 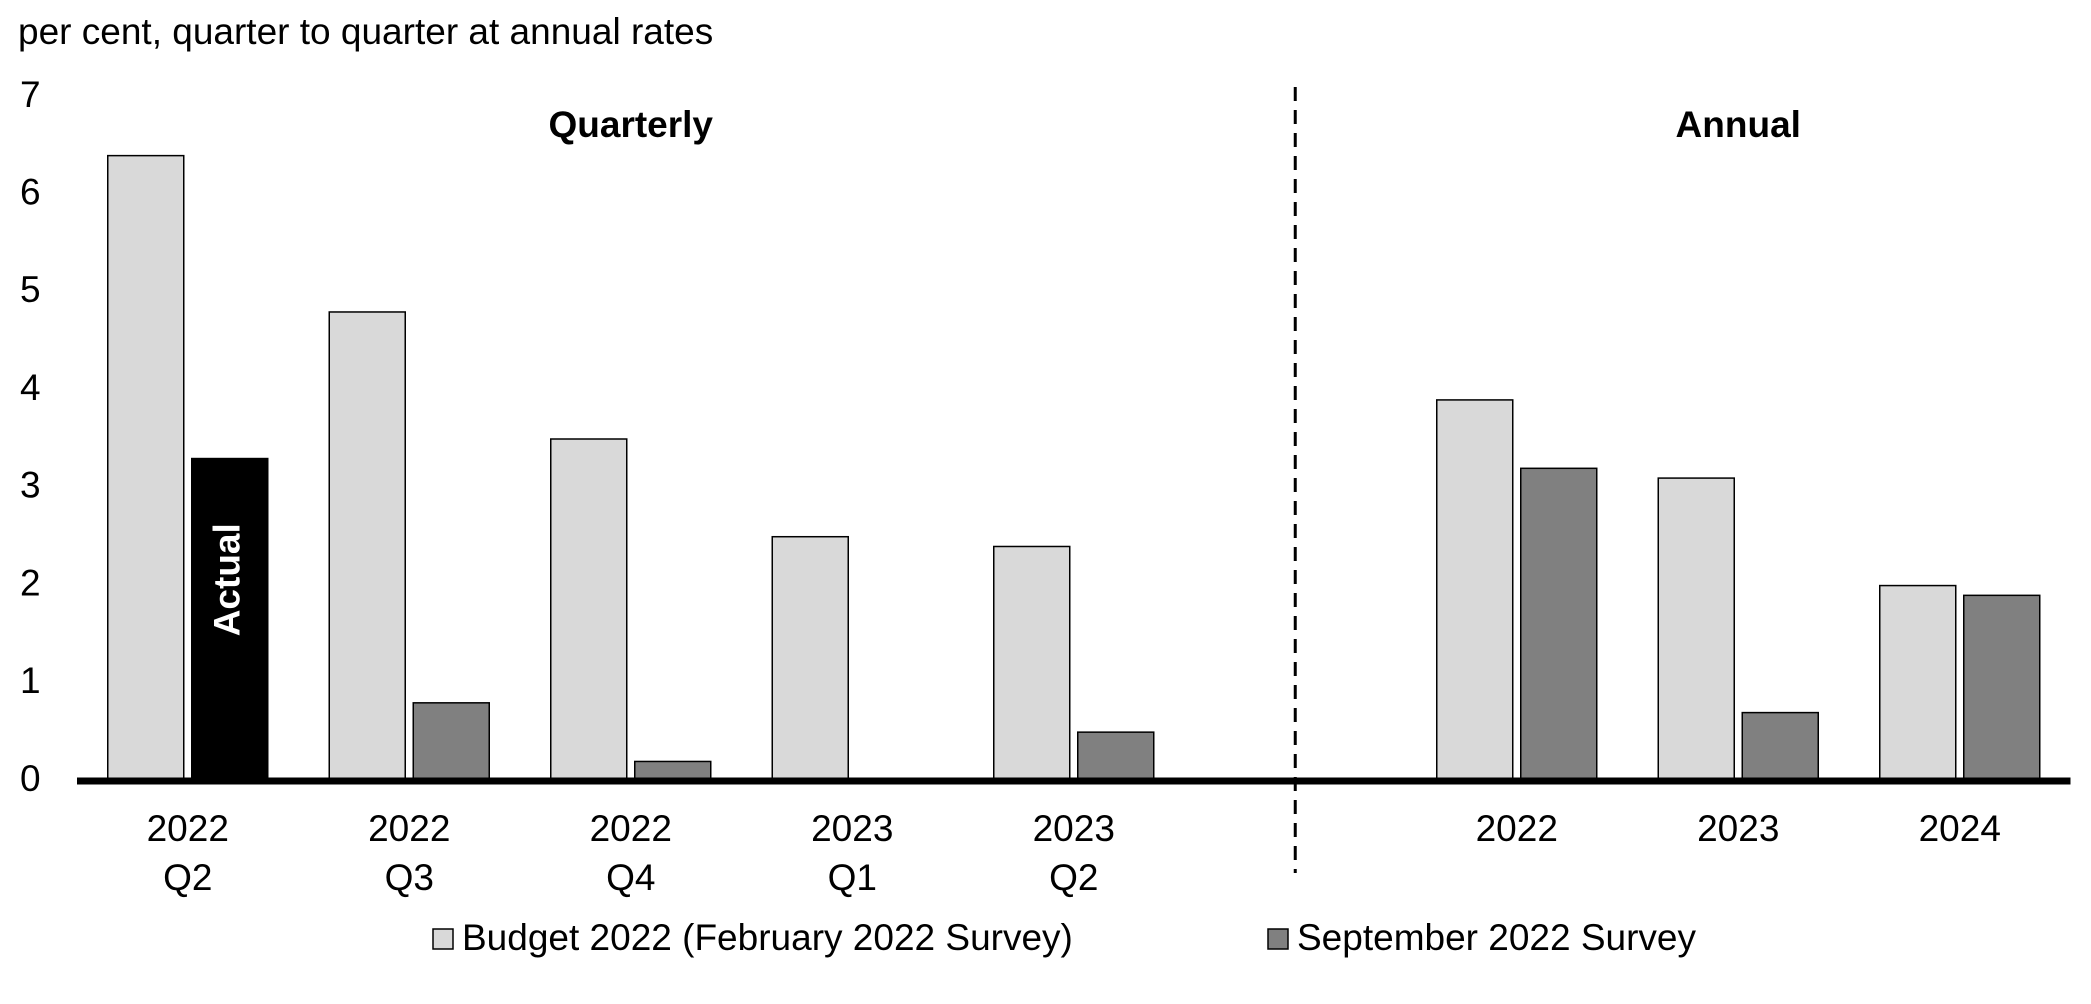 What do you see at coordinates (30, 191) in the screenshot?
I see `y-tick-label: 6` at bounding box center [30, 191].